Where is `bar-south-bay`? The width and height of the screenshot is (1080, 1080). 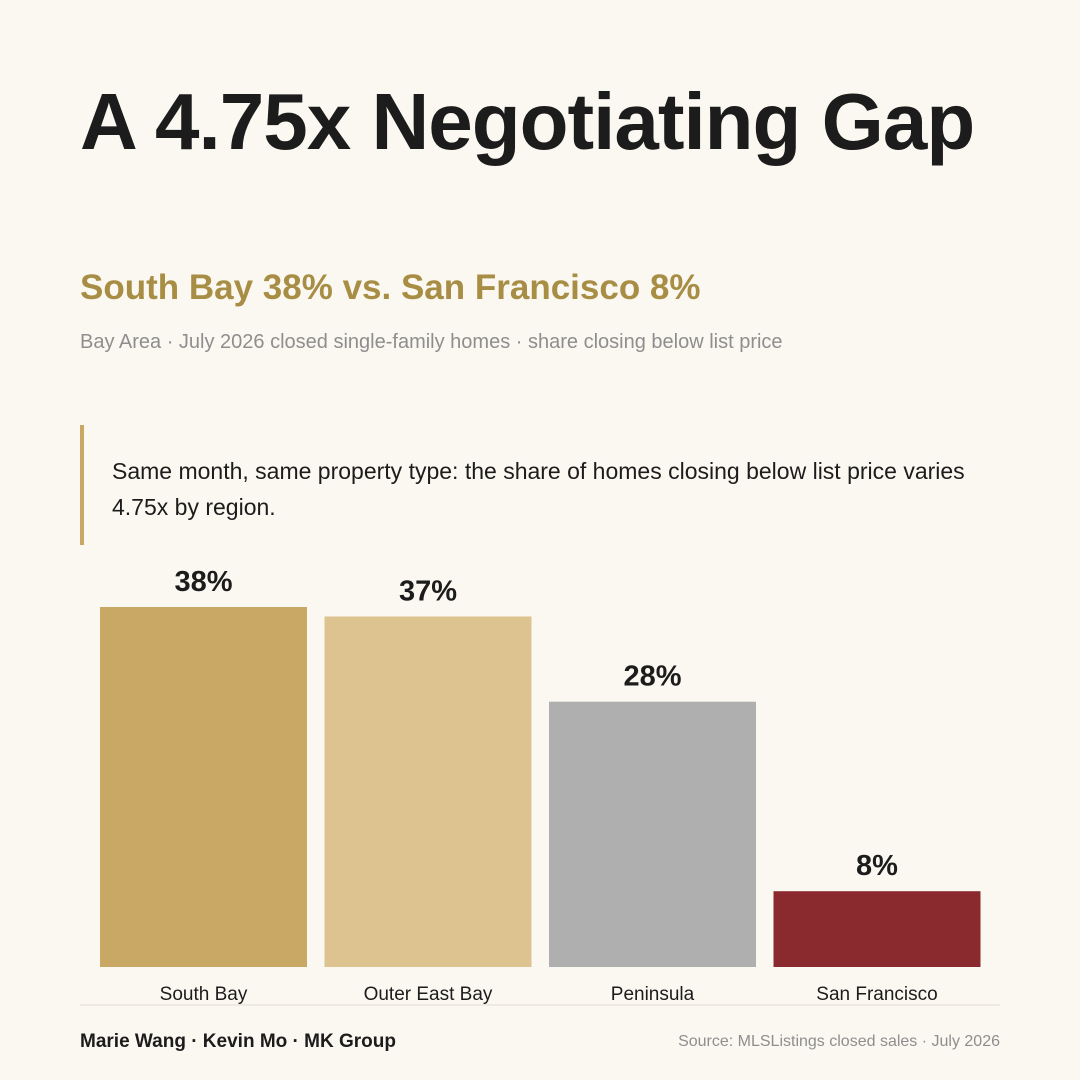
bar-south-bay is located at coordinates (203, 787).